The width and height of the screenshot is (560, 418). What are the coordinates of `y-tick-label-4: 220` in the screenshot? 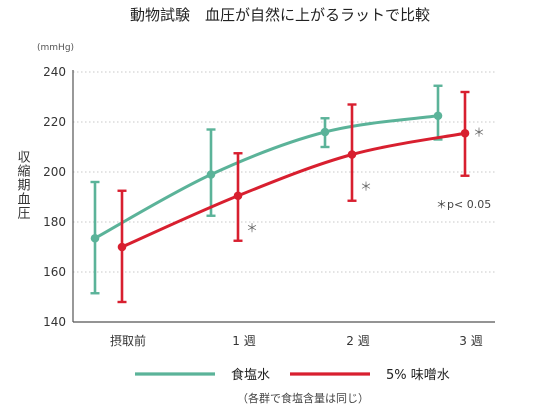 It's located at (54, 122).